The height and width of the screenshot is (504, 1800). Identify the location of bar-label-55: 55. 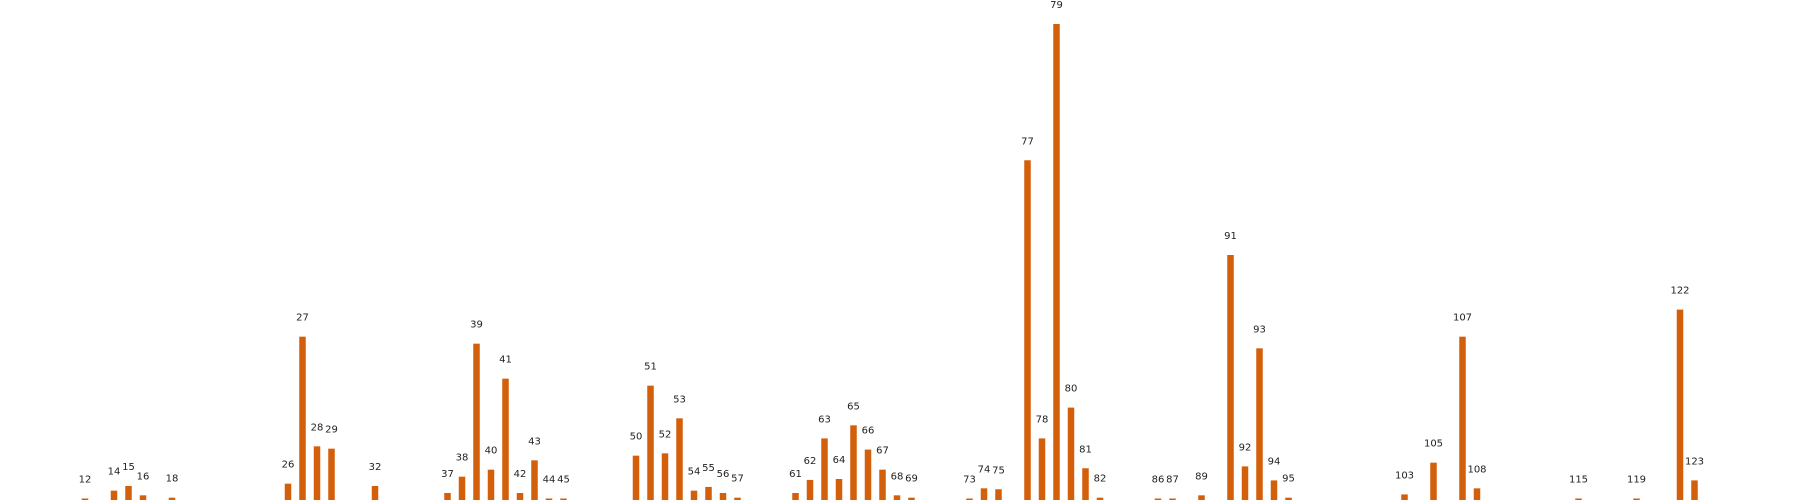
(708, 468).